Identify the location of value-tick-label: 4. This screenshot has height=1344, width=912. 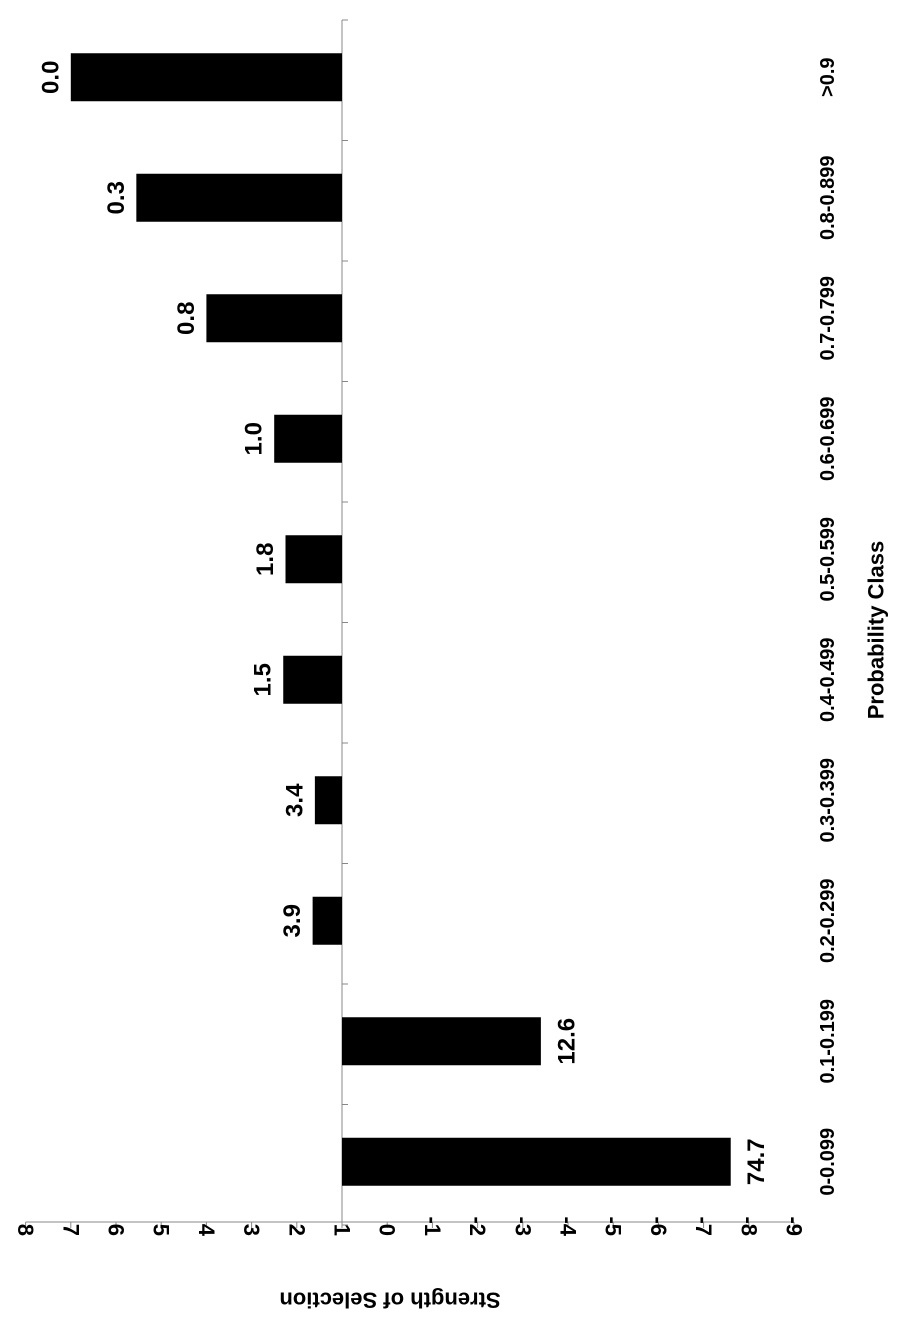
(206, 1230).